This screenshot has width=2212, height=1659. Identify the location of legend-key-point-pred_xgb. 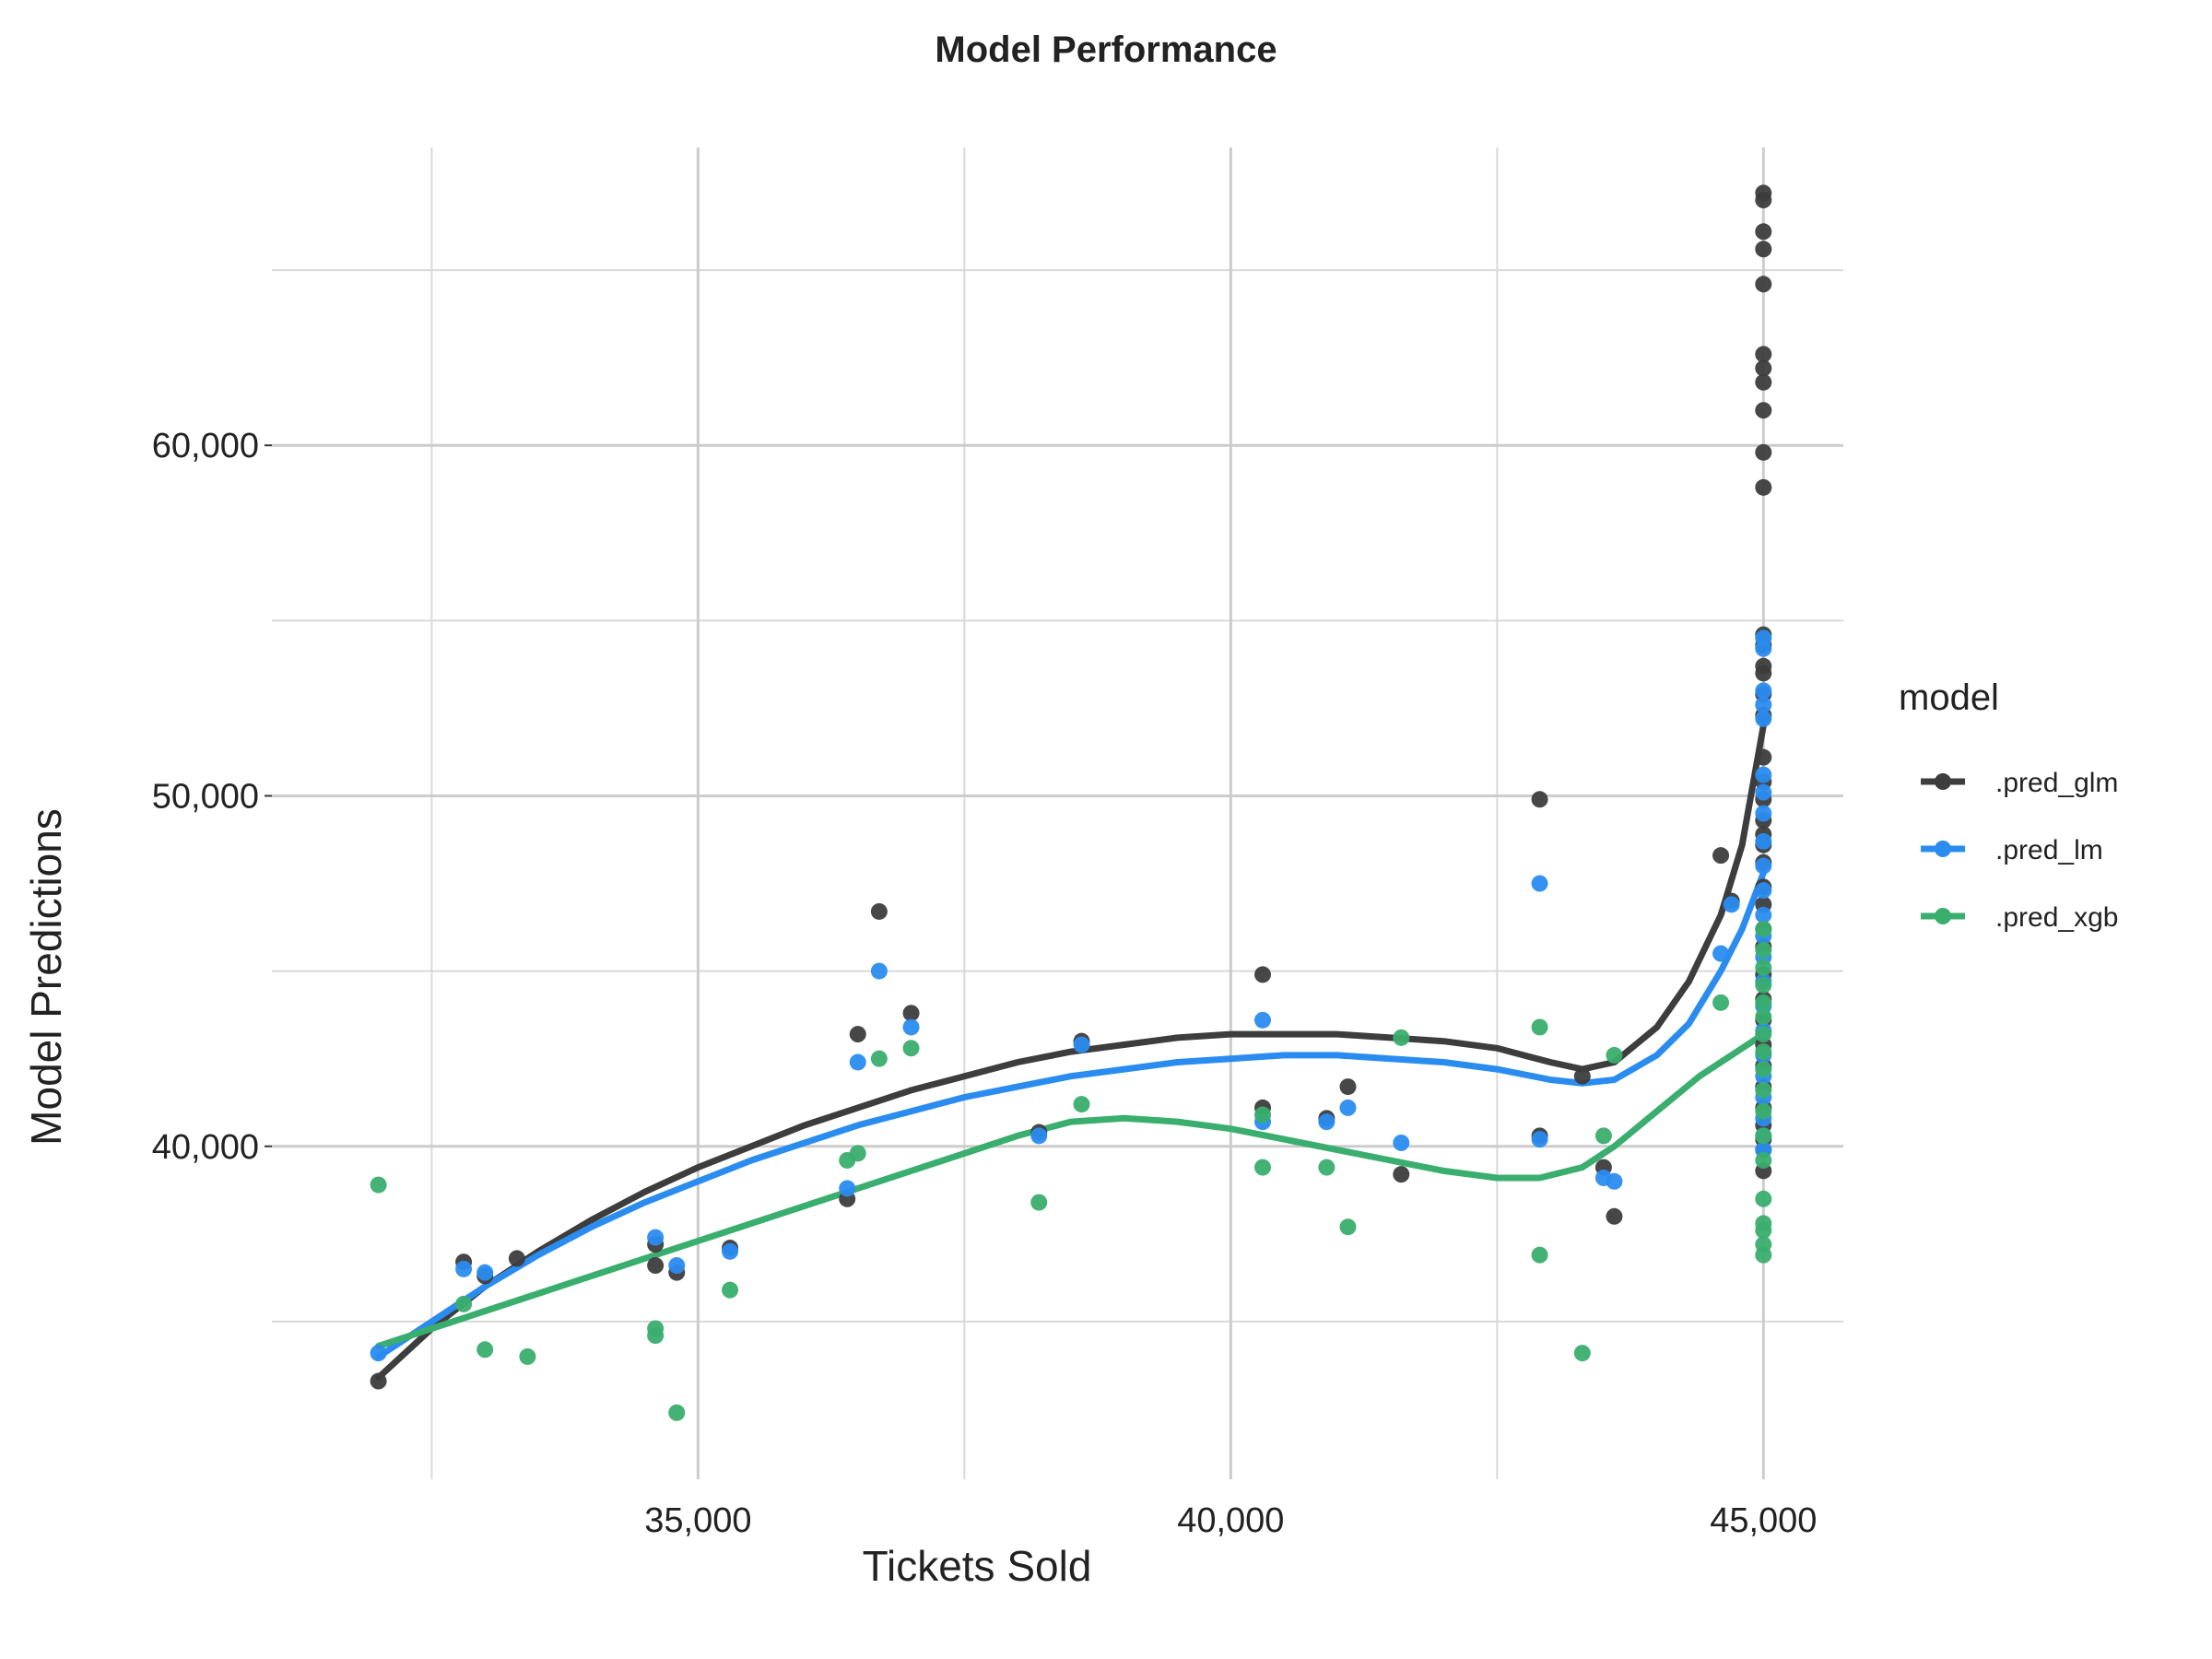
(1943, 916).